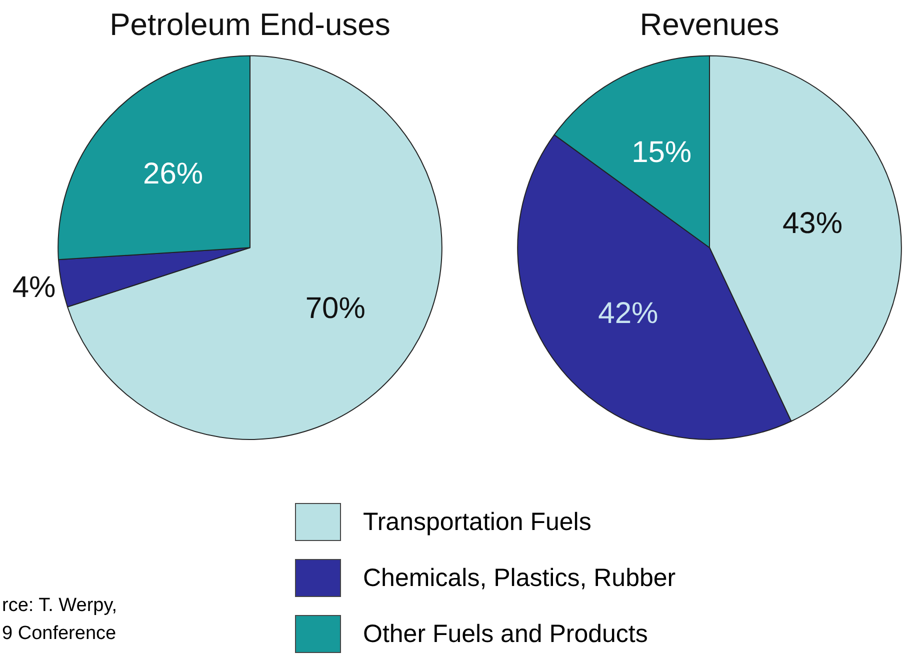 The width and height of the screenshot is (919, 659). I want to click on text: rce: T. Werpy,, so click(60, 606).